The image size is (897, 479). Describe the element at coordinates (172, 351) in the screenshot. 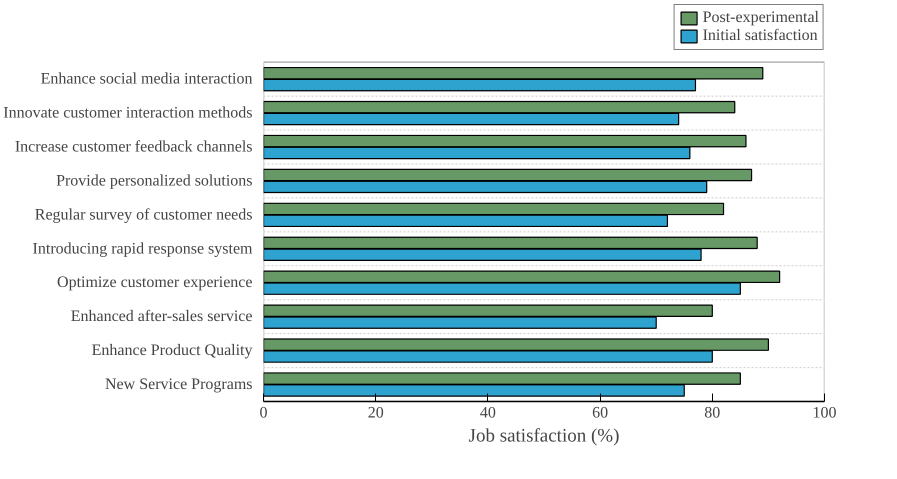

I see `y-tick-label: Enhance Product Quality` at that location.